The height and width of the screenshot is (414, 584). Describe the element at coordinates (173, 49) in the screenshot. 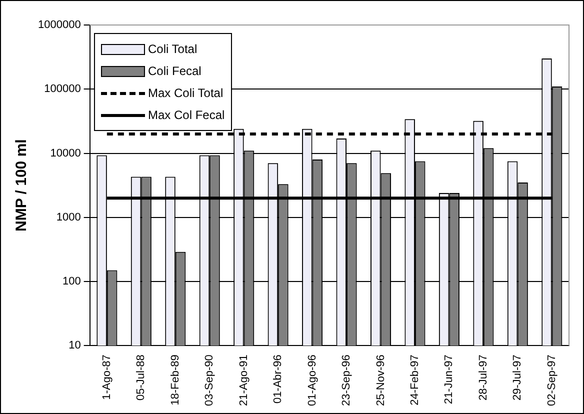

I see `legend-label: Coli Total` at that location.